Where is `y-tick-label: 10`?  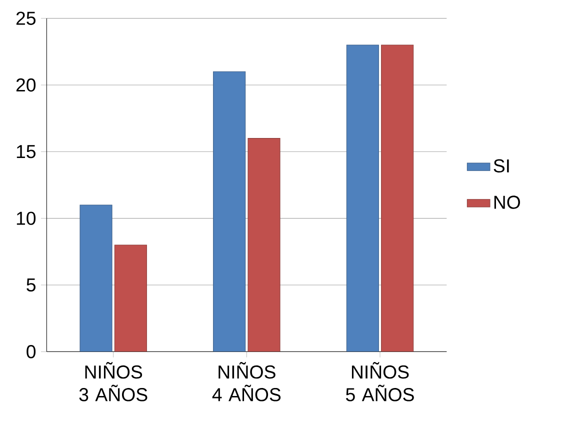
y-tick-label: 10 is located at coordinates (26, 218).